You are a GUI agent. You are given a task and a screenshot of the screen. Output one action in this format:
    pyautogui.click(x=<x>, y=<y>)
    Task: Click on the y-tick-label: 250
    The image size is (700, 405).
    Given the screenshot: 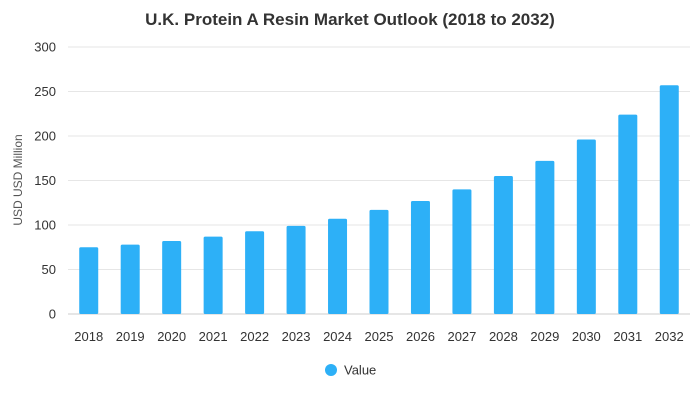 What is the action you would take?
    pyautogui.click(x=45, y=91)
    